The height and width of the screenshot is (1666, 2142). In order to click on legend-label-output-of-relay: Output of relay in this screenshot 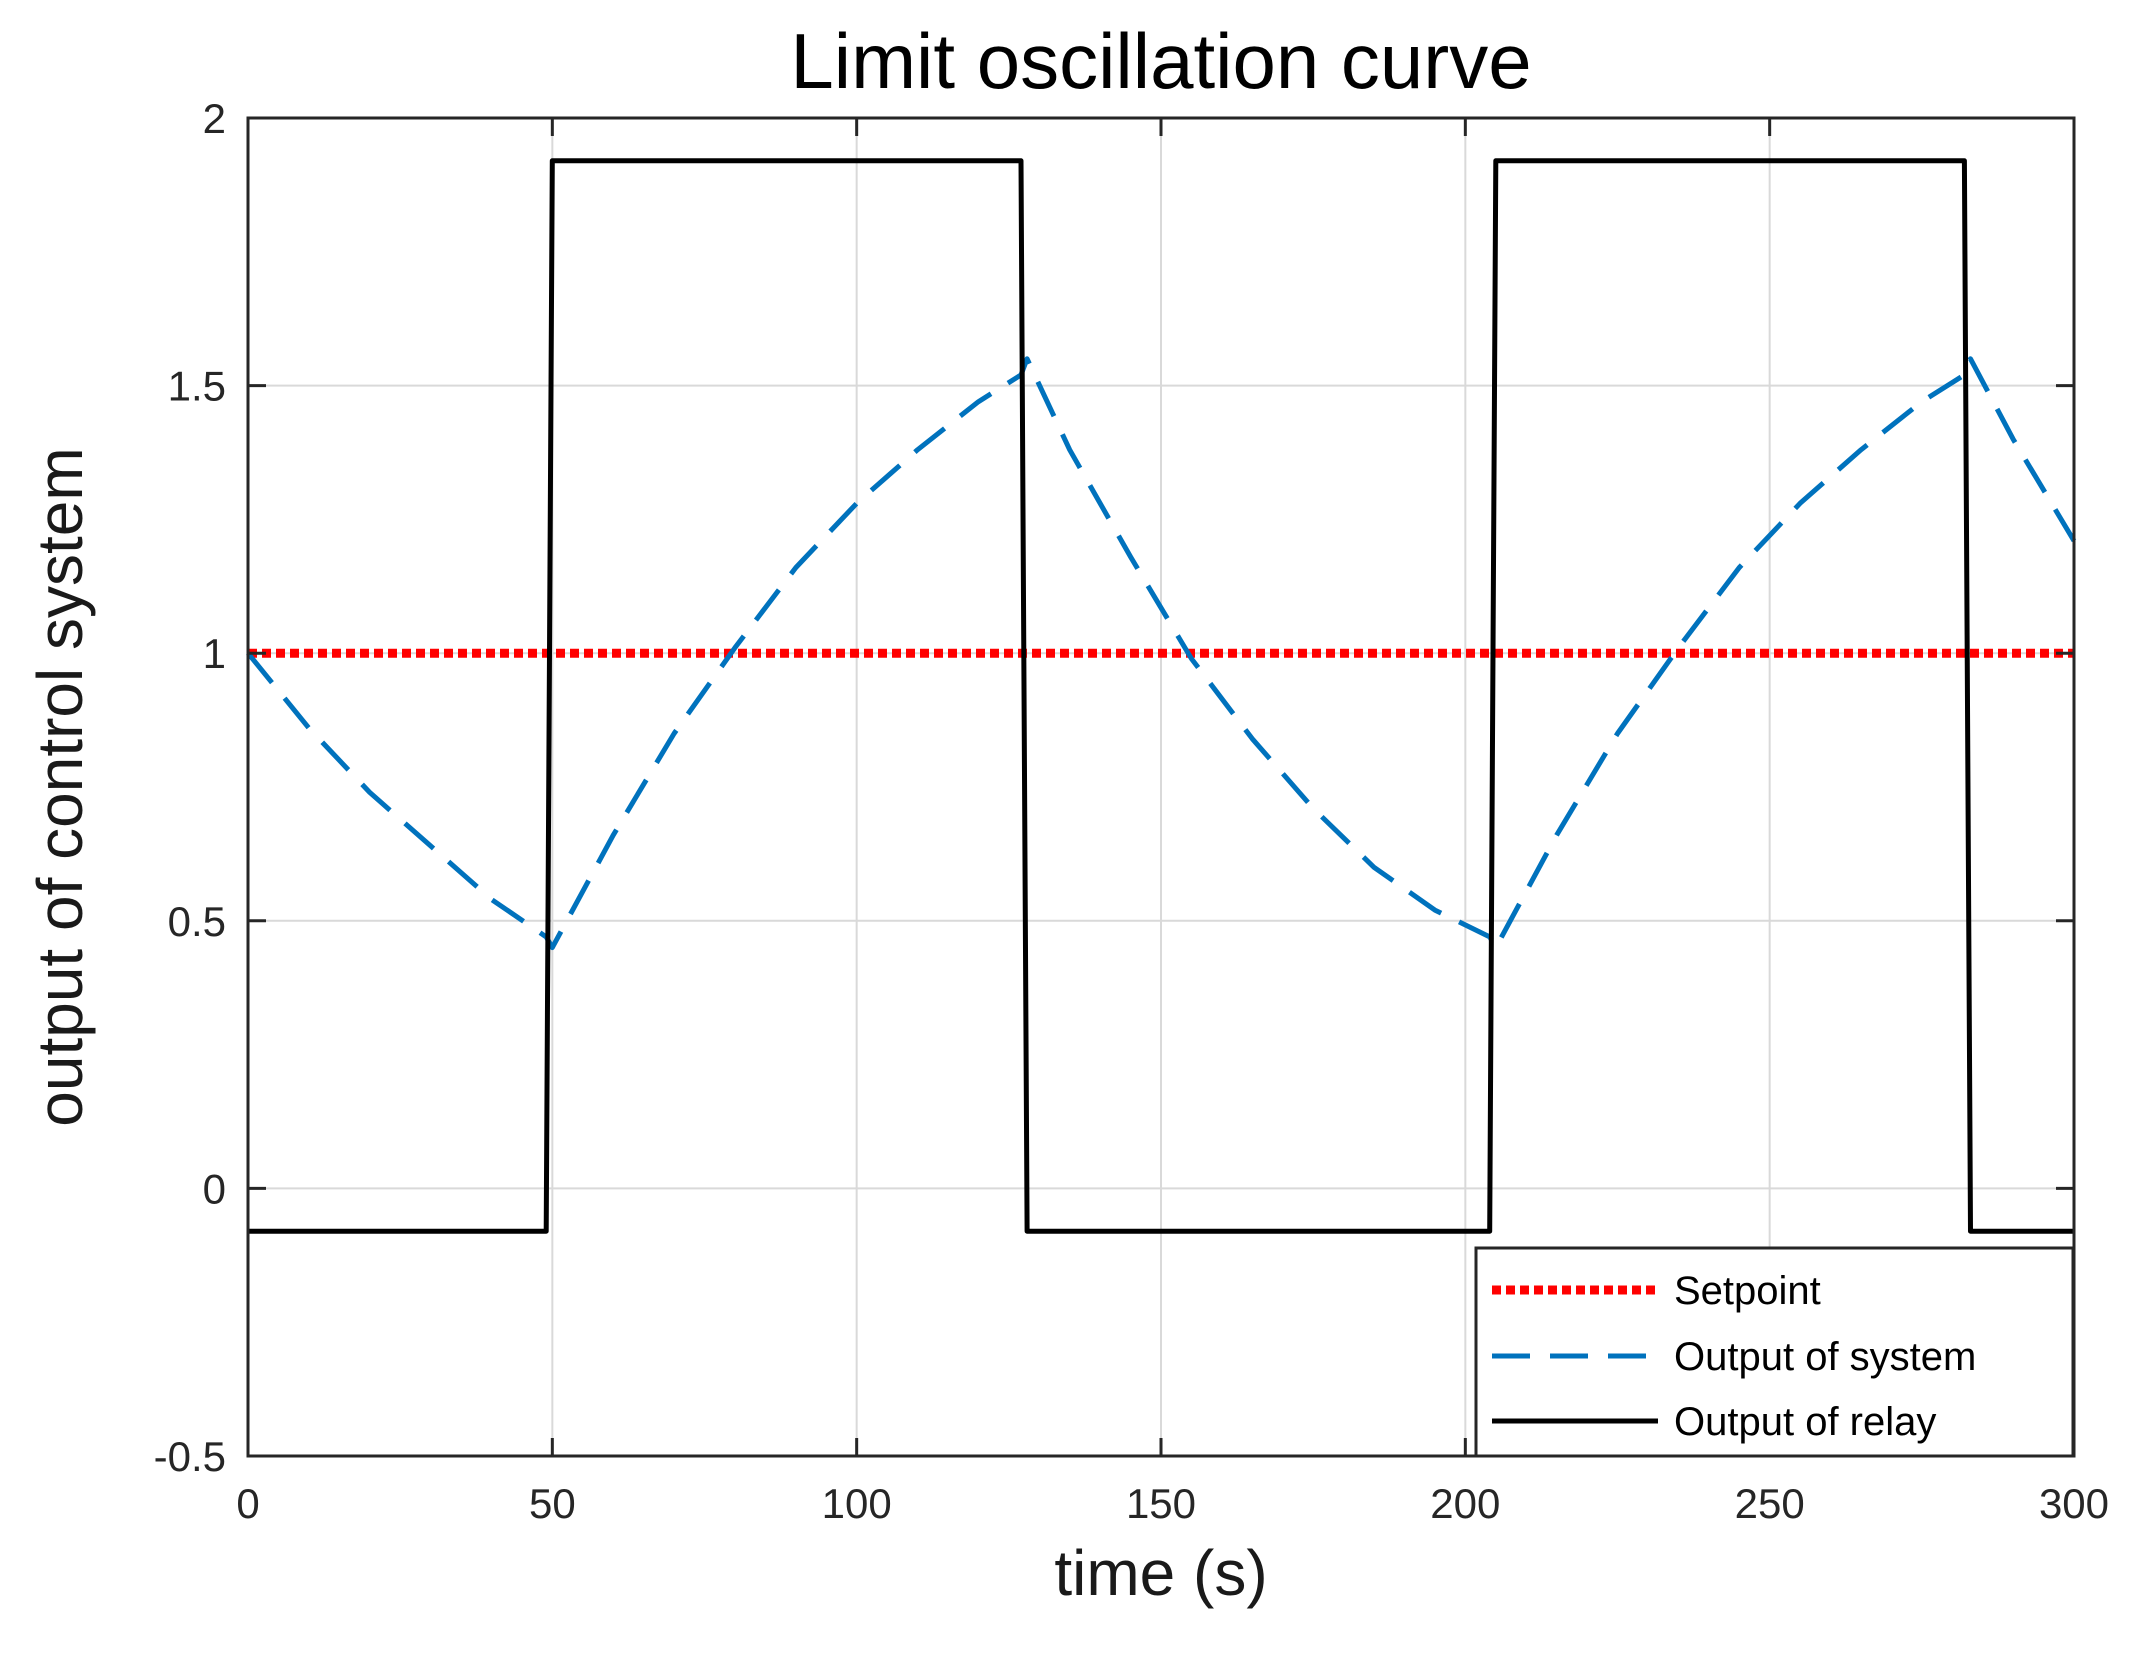, I will do `click(1805, 1422)`.